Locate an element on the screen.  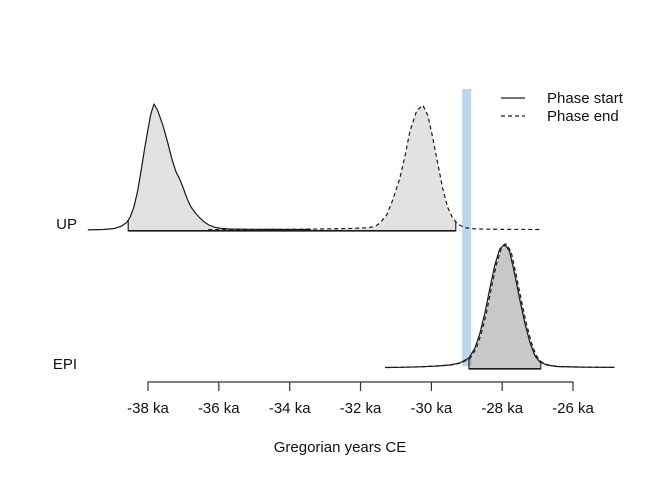
x-axis-tick-label: -36 ka is located at coordinates (219, 408).